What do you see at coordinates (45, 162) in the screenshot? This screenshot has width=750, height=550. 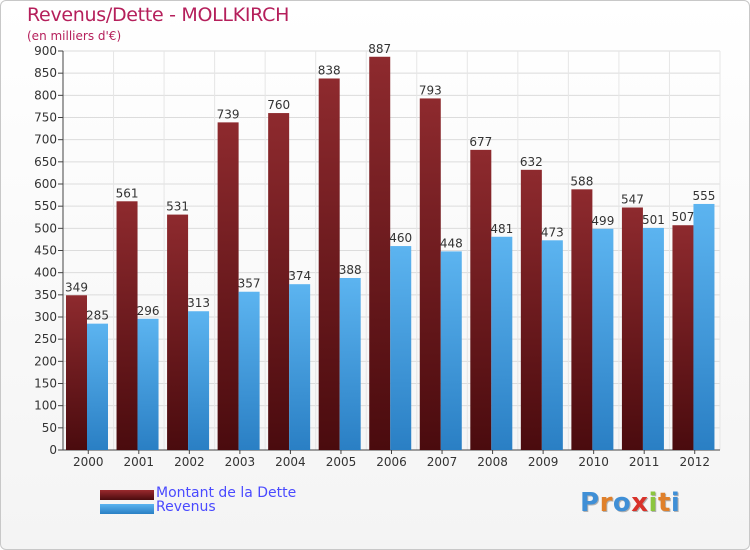 I see `y-tick-label: 650` at bounding box center [45, 162].